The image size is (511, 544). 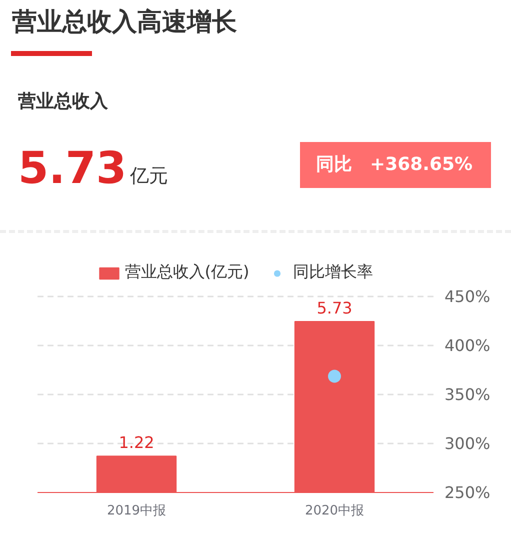 I want to click on y2-tick-label: 450%, so click(x=467, y=296).